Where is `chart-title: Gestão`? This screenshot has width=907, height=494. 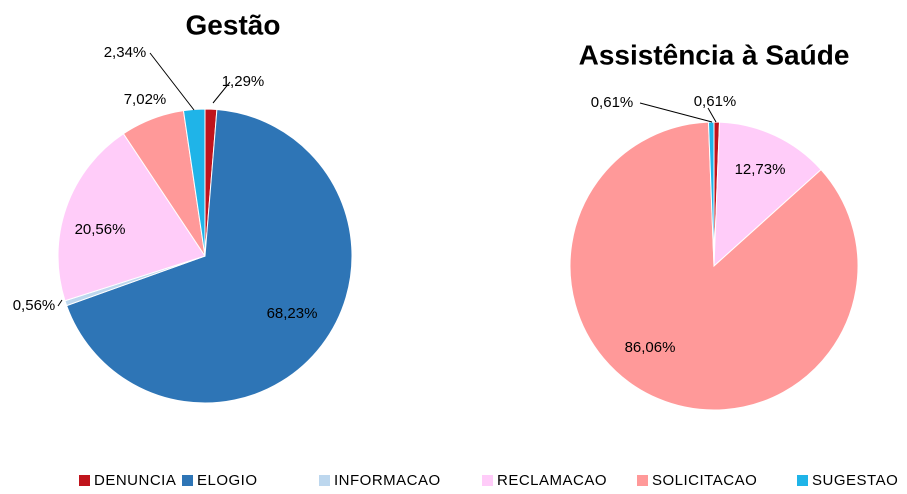
chart-title: Gestão is located at coordinates (233, 24).